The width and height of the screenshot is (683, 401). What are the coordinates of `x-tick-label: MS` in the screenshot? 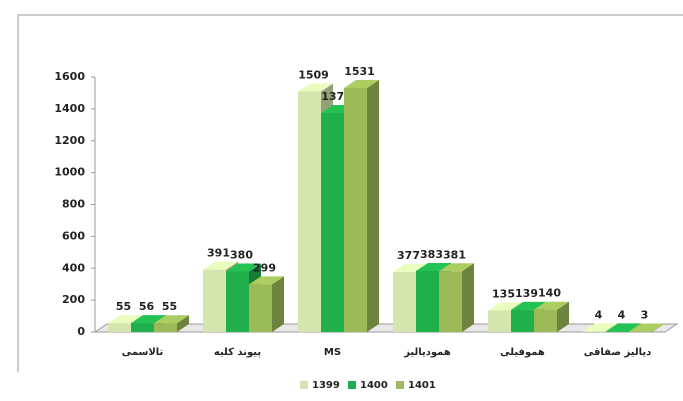 It's located at (332, 352).